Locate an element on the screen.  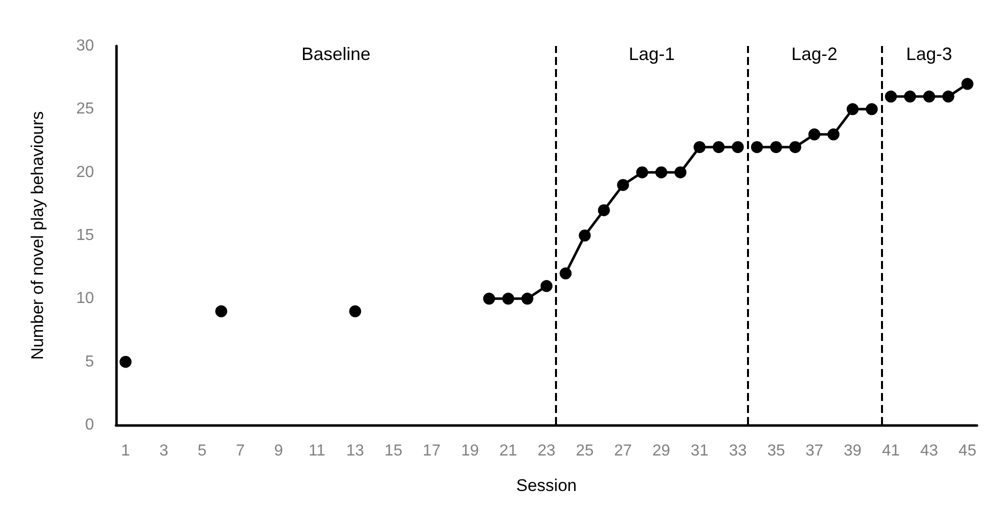
x-tick-label: 15 is located at coordinates (393, 451).